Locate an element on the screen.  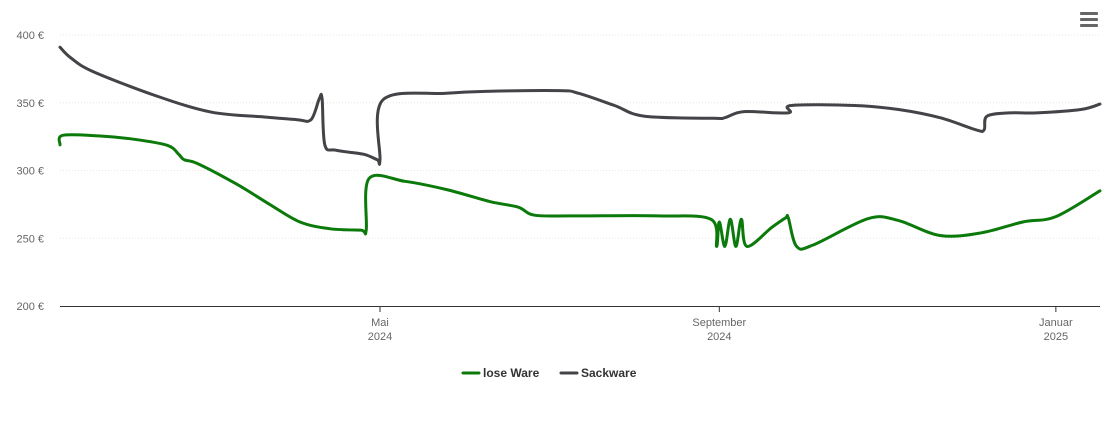
y-tick-label: 250 € is located at coordinates (30, 239).